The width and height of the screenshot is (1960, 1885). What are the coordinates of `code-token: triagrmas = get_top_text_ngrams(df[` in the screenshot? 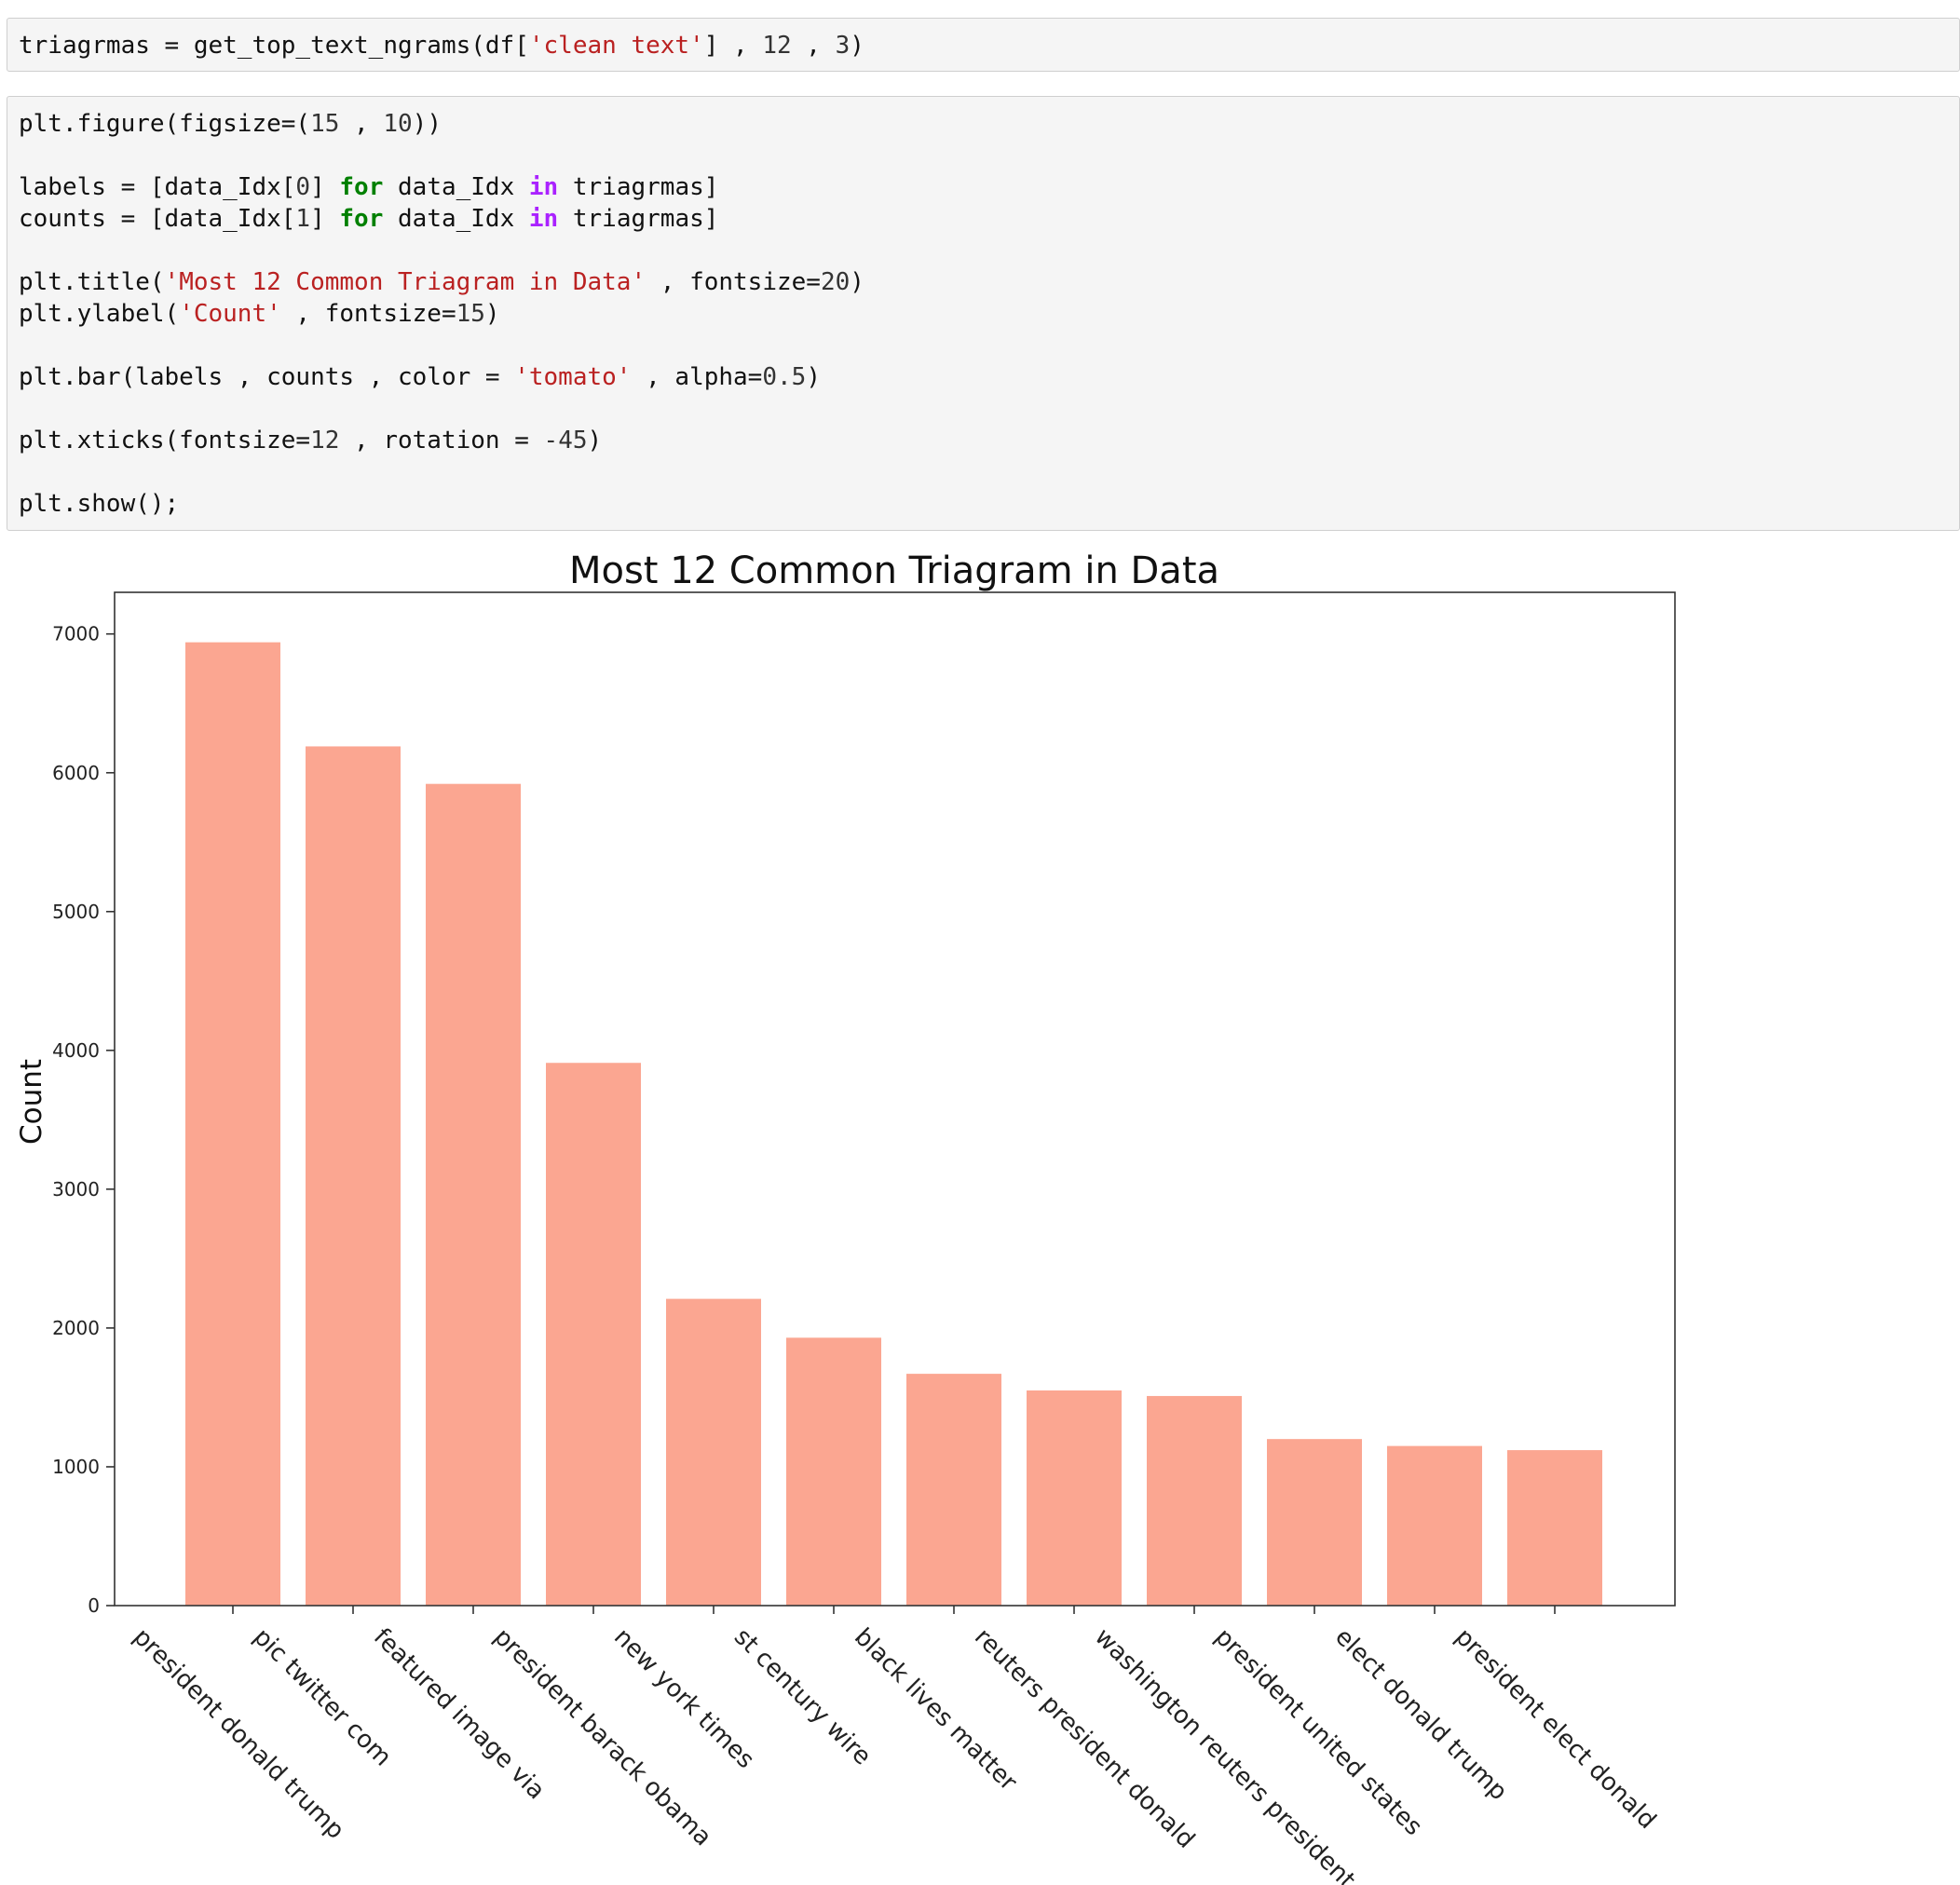 It's located at (274, 46).